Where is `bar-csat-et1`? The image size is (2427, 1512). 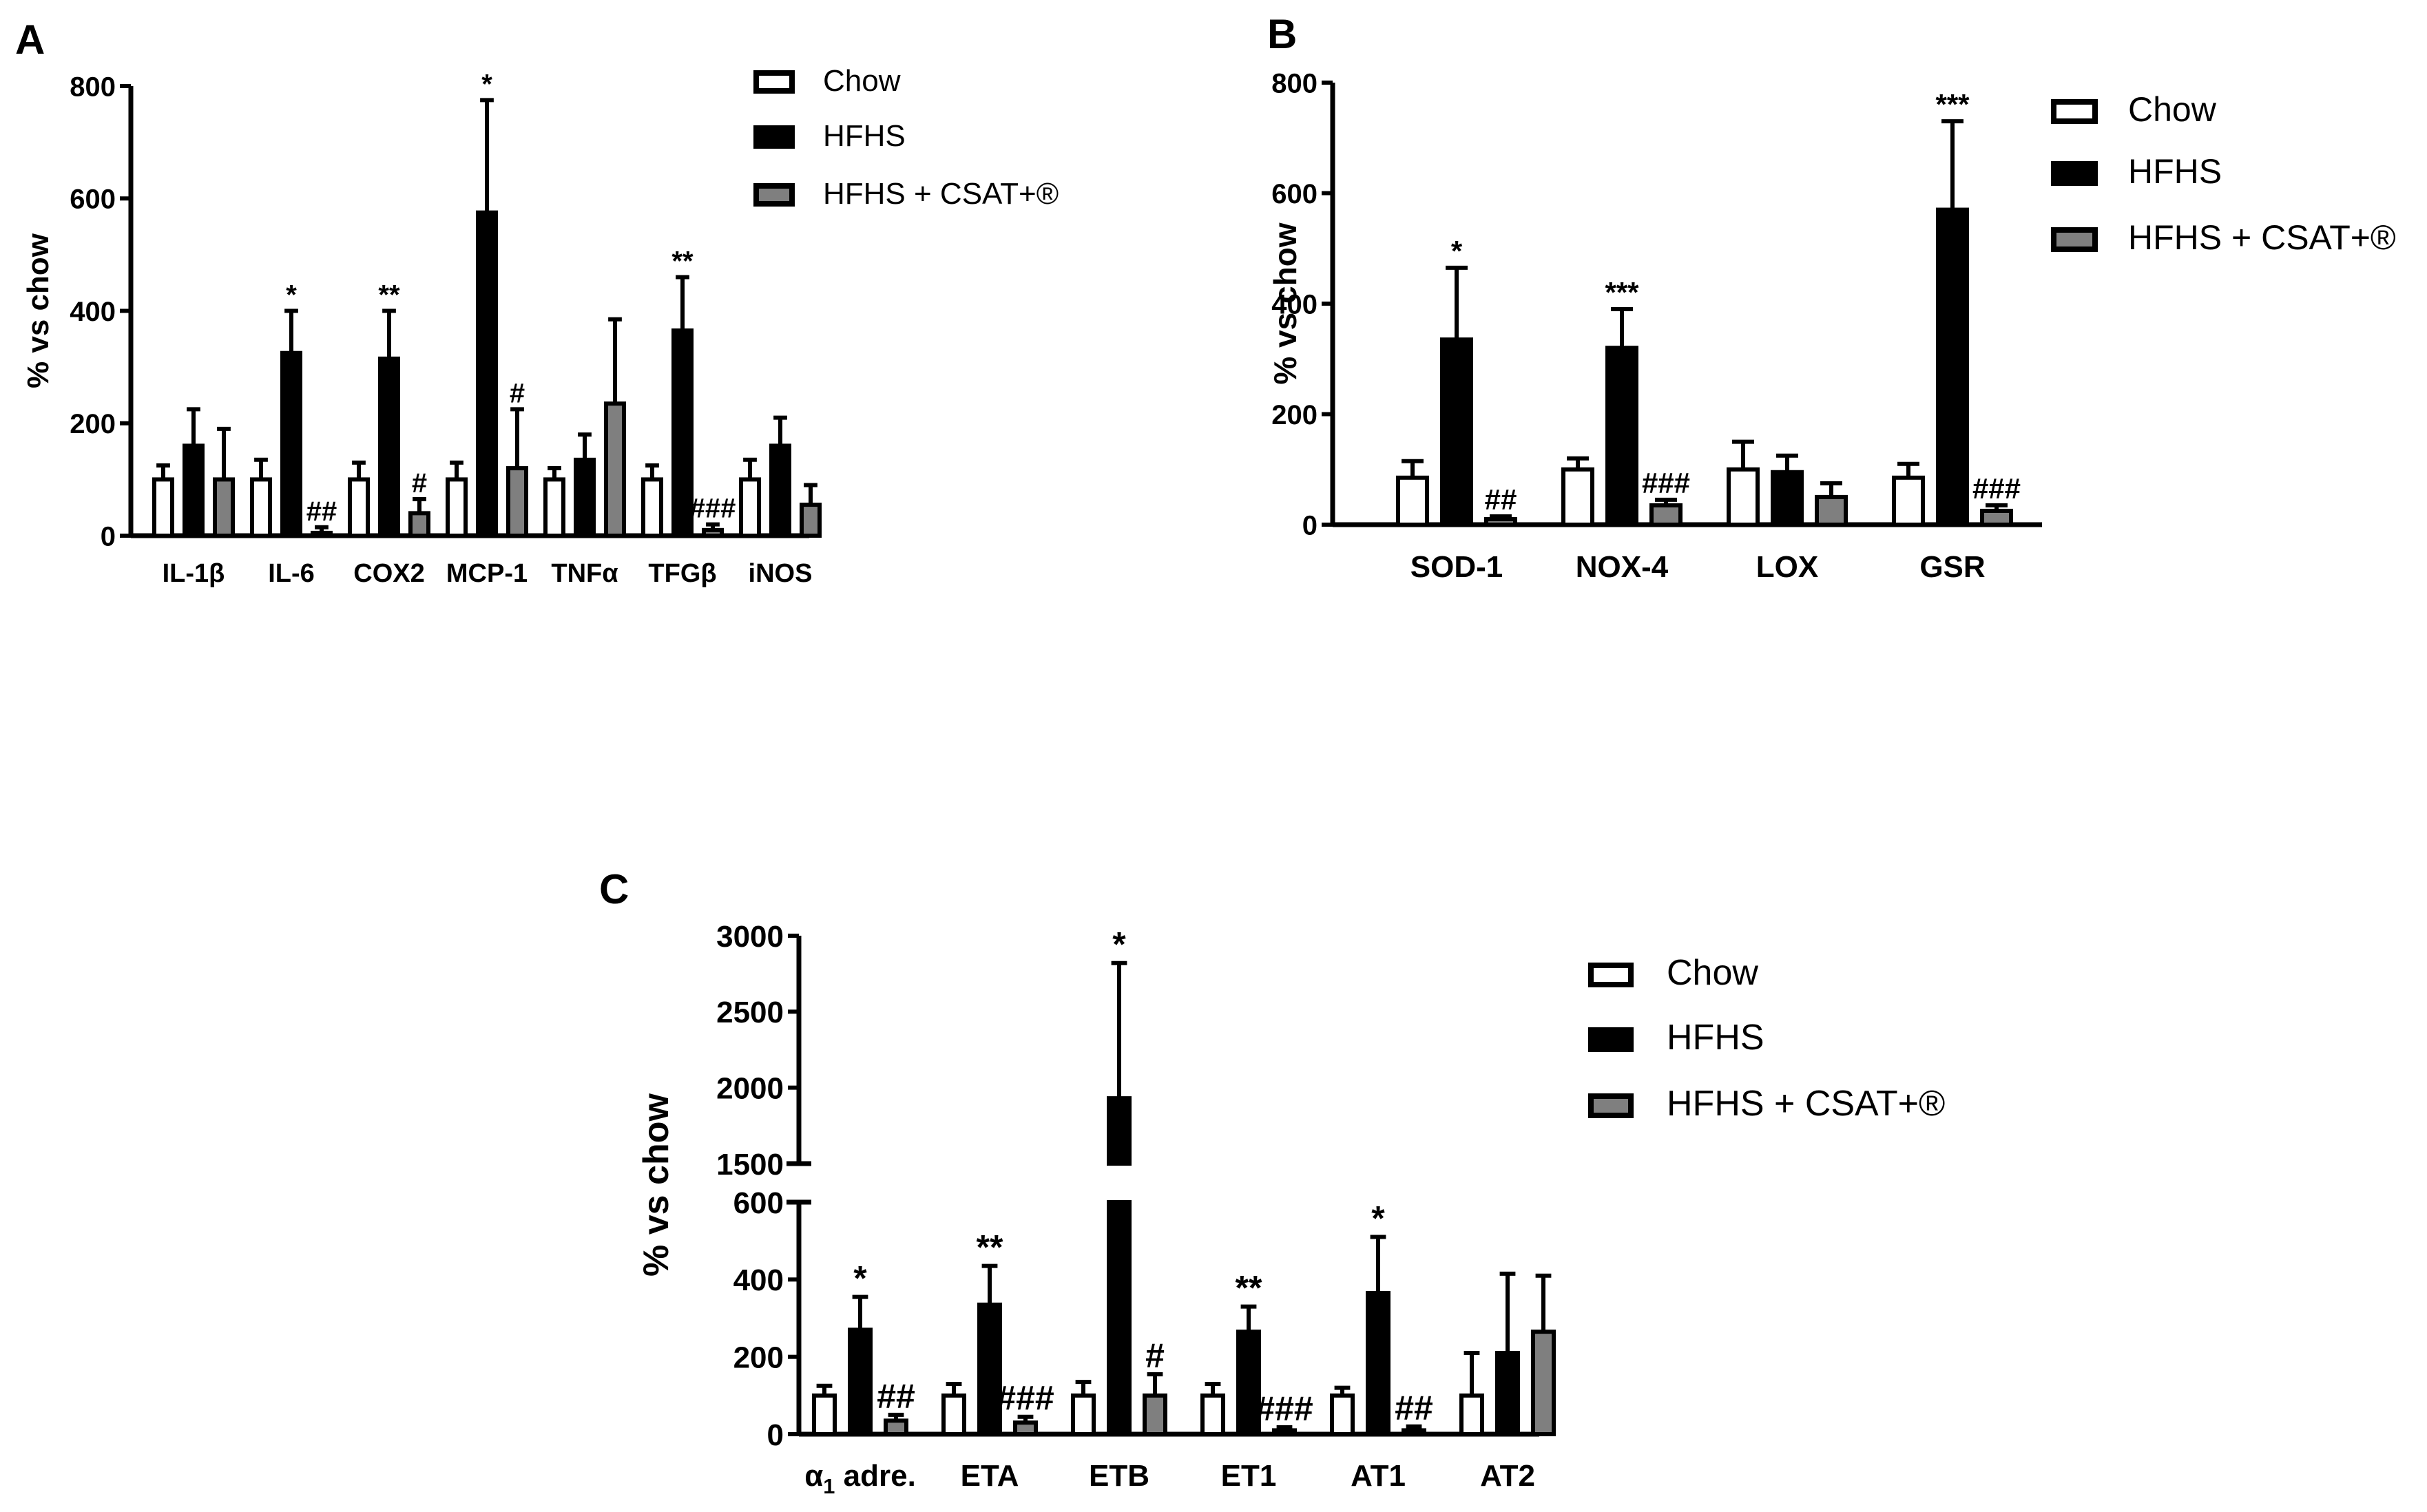
bar-csat-et1 is located at coordinates (1284, 1432).